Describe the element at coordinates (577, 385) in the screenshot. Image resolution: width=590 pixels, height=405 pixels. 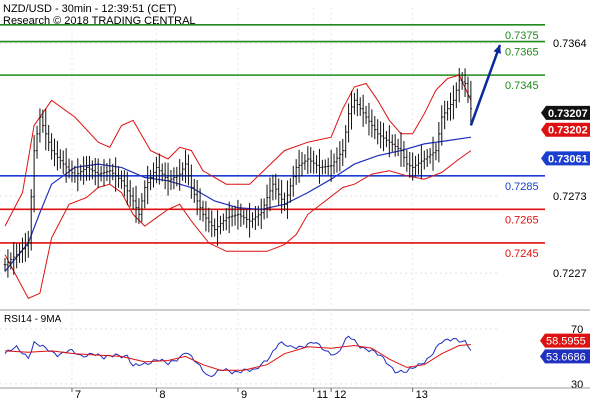
I see `rsi-tick-label: 30` at that location.